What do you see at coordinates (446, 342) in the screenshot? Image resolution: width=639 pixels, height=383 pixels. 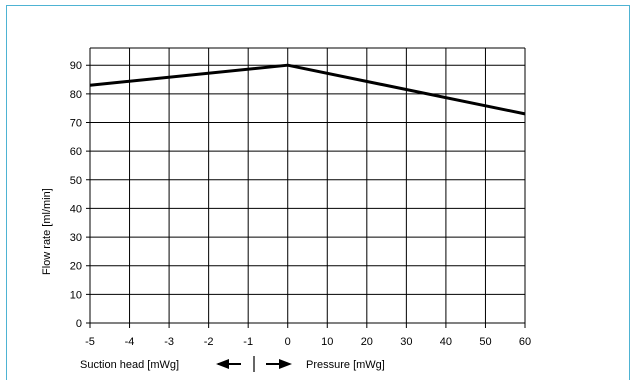 I see `x-tick-label: 40` at bounding box center [446, 342].